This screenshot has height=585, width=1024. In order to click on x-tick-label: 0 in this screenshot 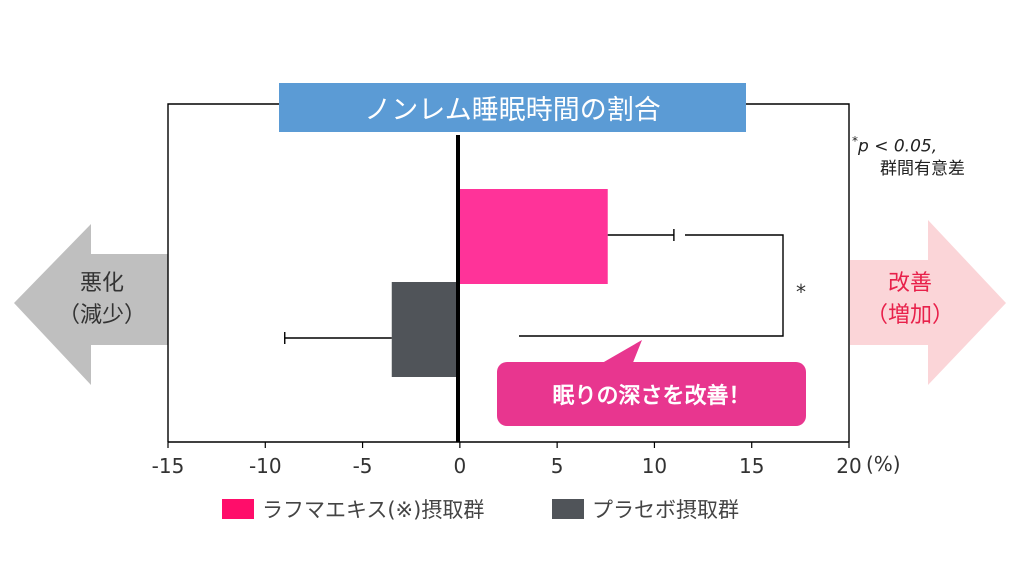, I will do `click(459, 466)`.